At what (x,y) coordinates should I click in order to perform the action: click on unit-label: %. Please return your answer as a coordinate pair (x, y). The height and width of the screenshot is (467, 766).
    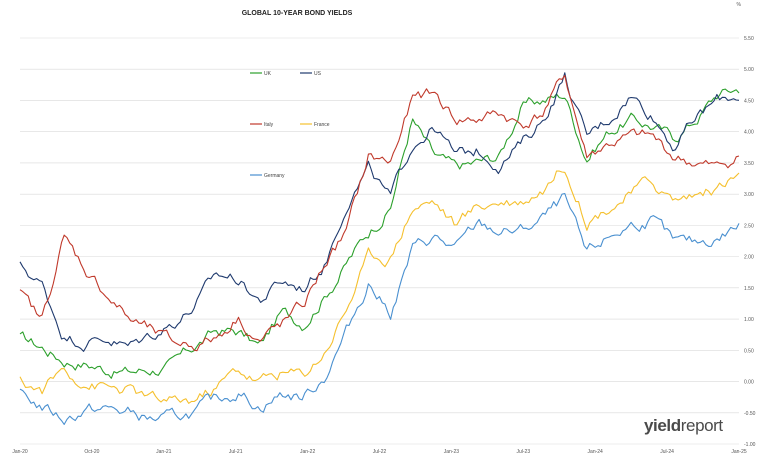
    Looking at the image, I should click on (739, 5).